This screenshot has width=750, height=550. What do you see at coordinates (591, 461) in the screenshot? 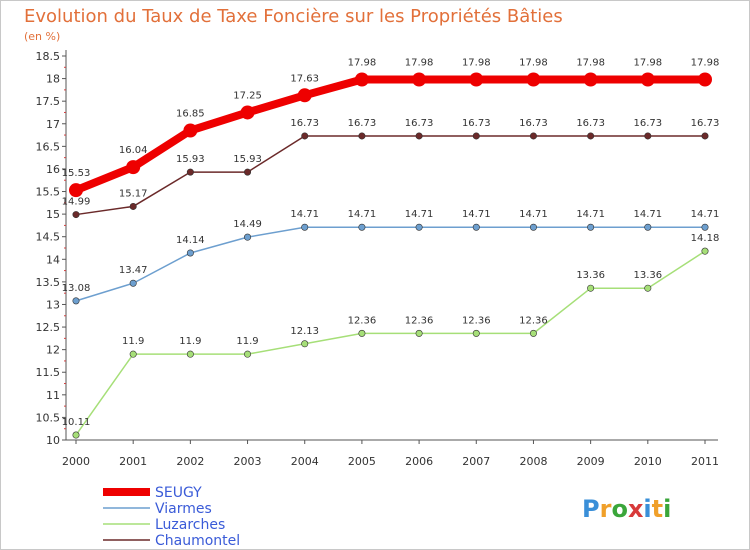
I see `x-tick-label: 2009` at bounding box center [591, 461].